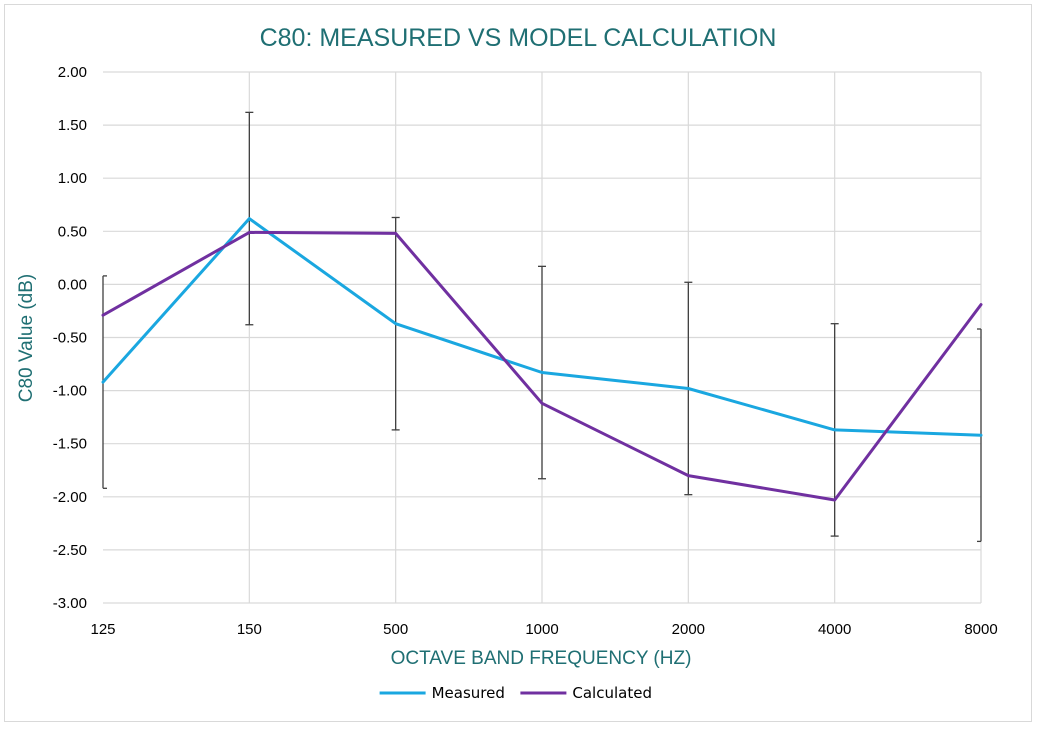 The height and width of the screenshot is (730, 1038). I want to click on y-tick-label: 0.50, so click(72, 231).